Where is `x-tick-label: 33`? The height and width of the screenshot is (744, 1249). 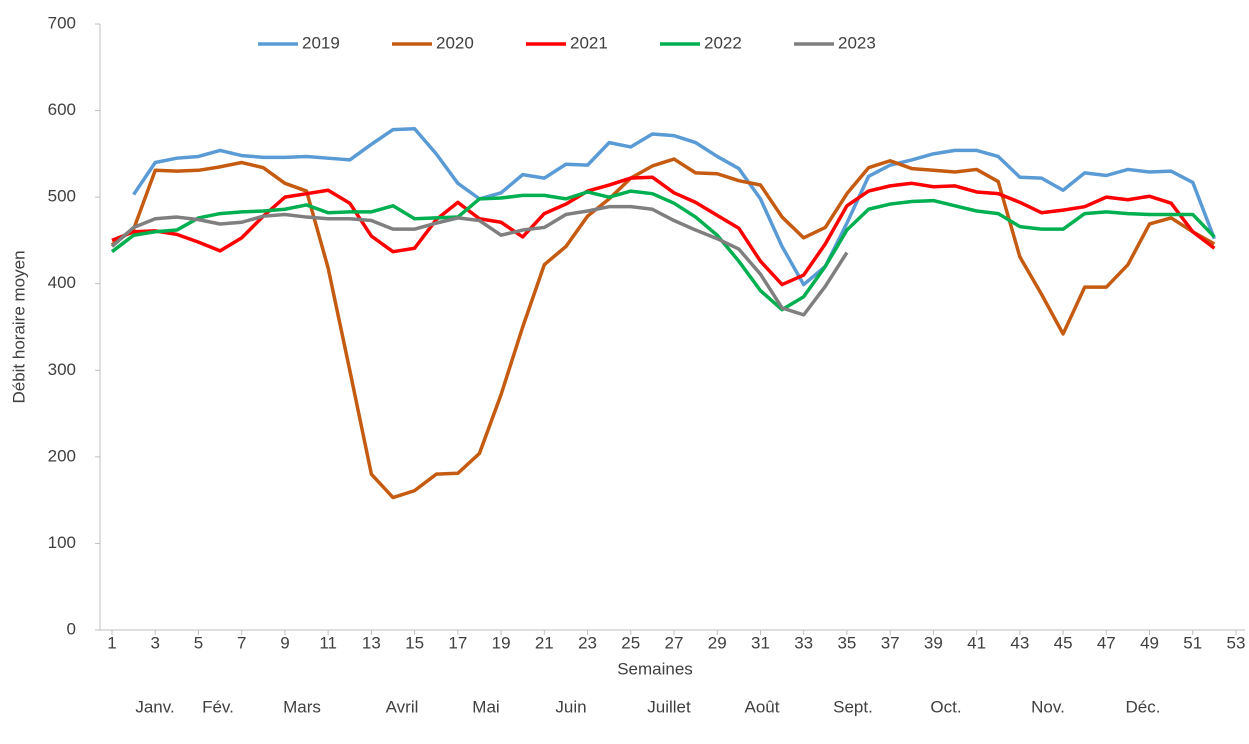 x-tick-label: 33 is located at coordinates (803, 642).